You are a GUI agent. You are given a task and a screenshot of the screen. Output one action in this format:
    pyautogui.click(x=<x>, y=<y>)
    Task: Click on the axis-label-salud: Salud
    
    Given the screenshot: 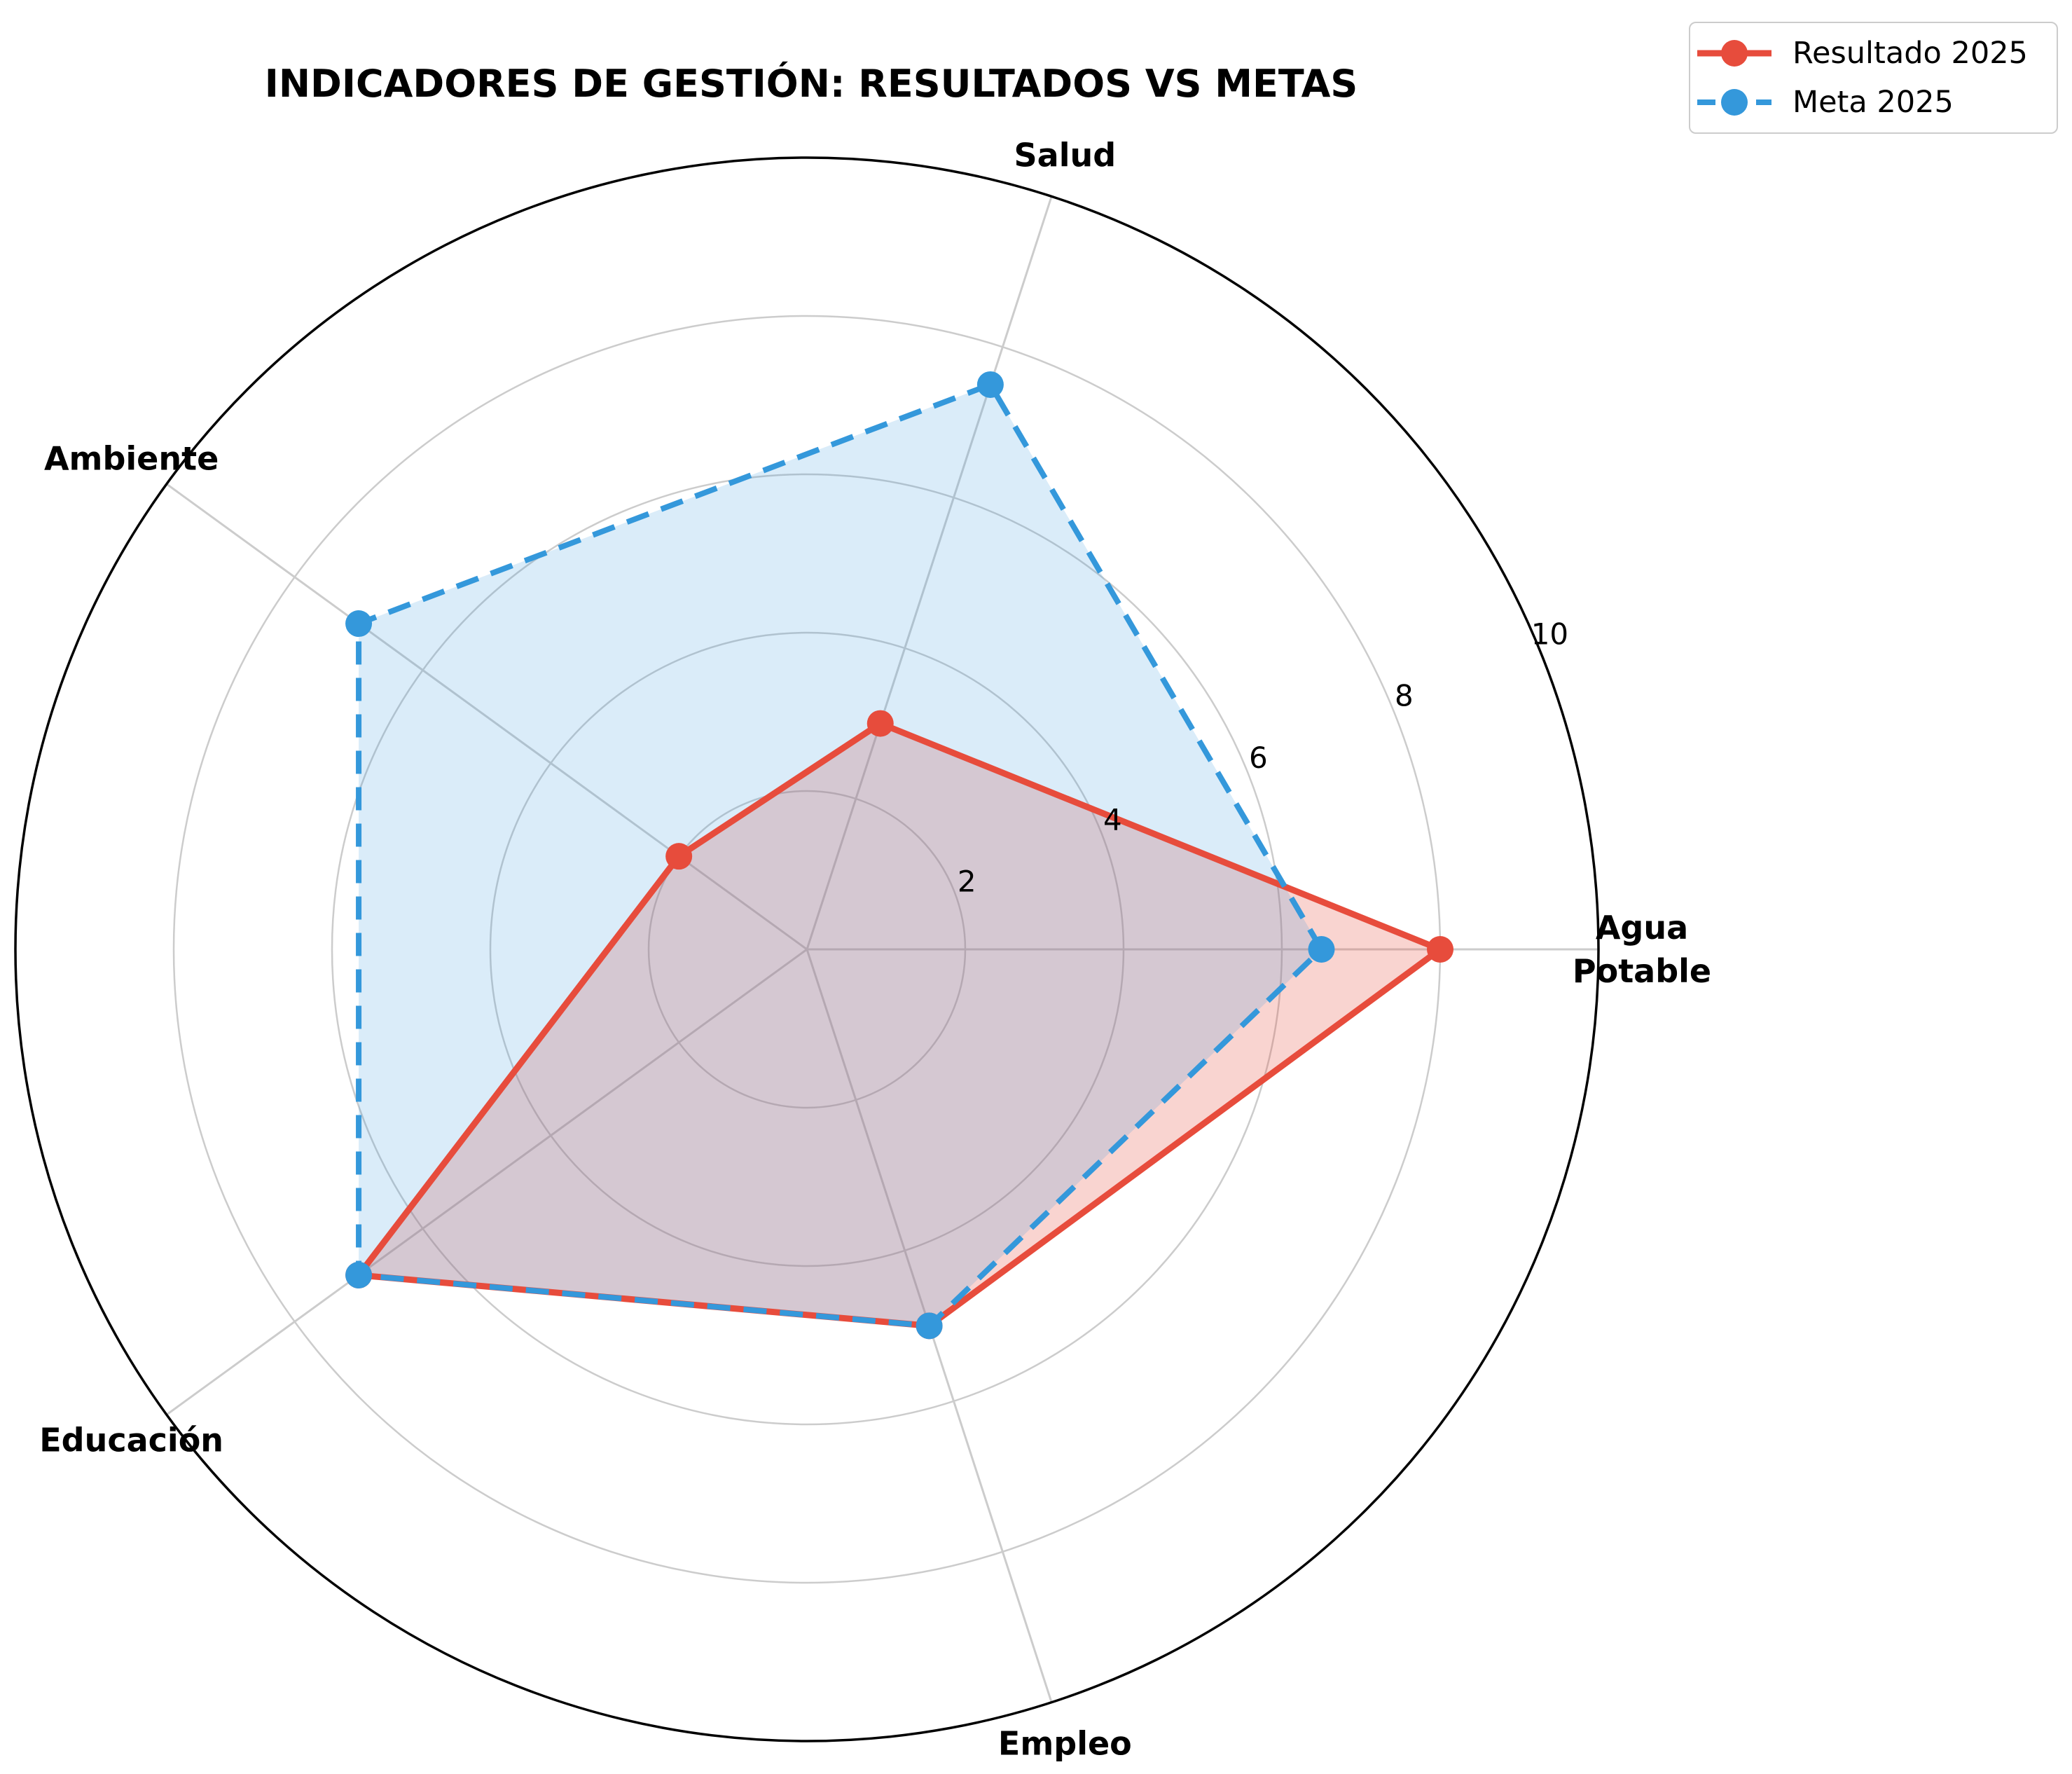 What is the action you would take?
    pyautogui.click(x=1066, y=155)
    